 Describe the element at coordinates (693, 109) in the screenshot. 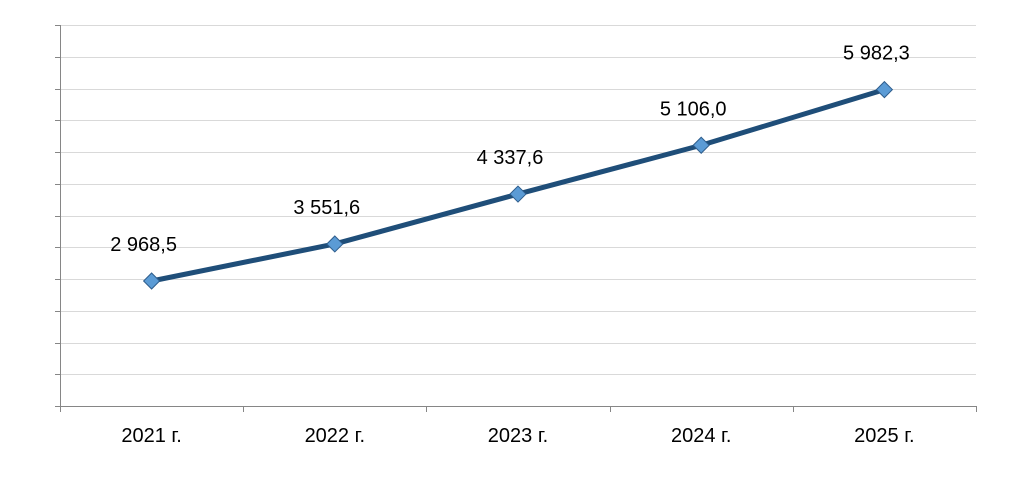

I see `data-label: 5 106,0` at that location.